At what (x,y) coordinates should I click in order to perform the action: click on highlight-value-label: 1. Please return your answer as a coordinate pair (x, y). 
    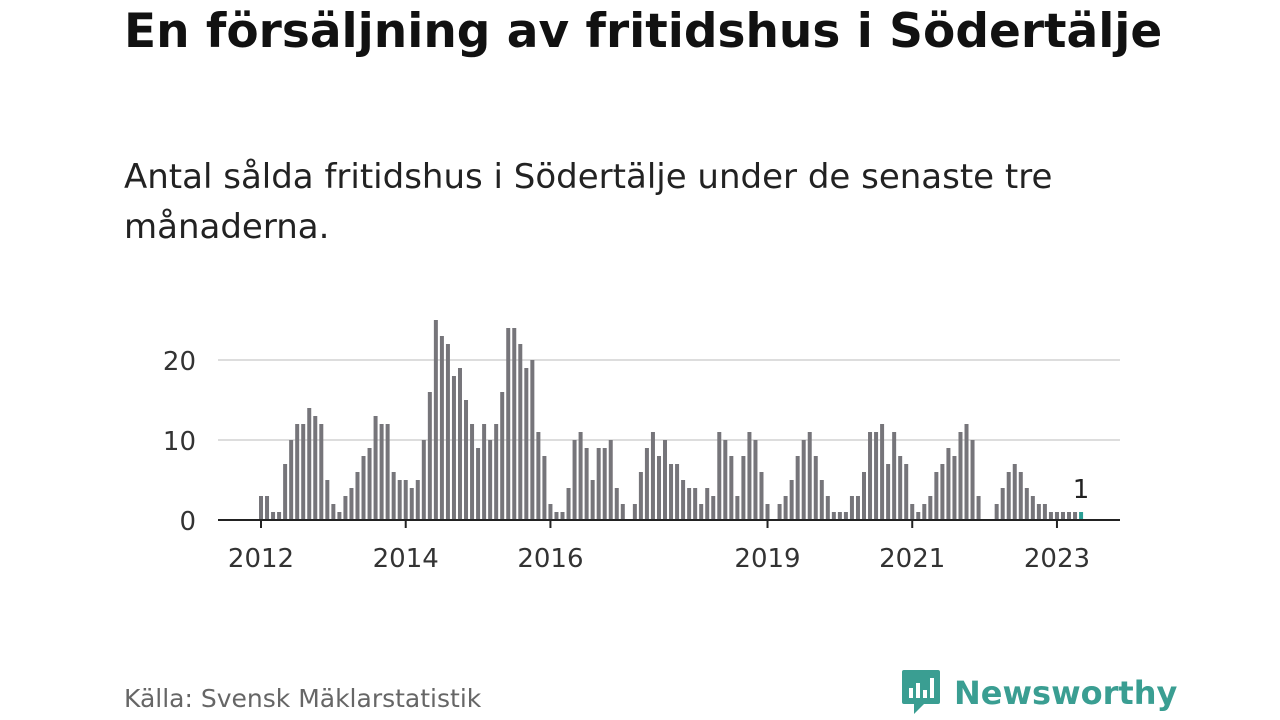
    Looking at the image, I should click on (1081, 490).